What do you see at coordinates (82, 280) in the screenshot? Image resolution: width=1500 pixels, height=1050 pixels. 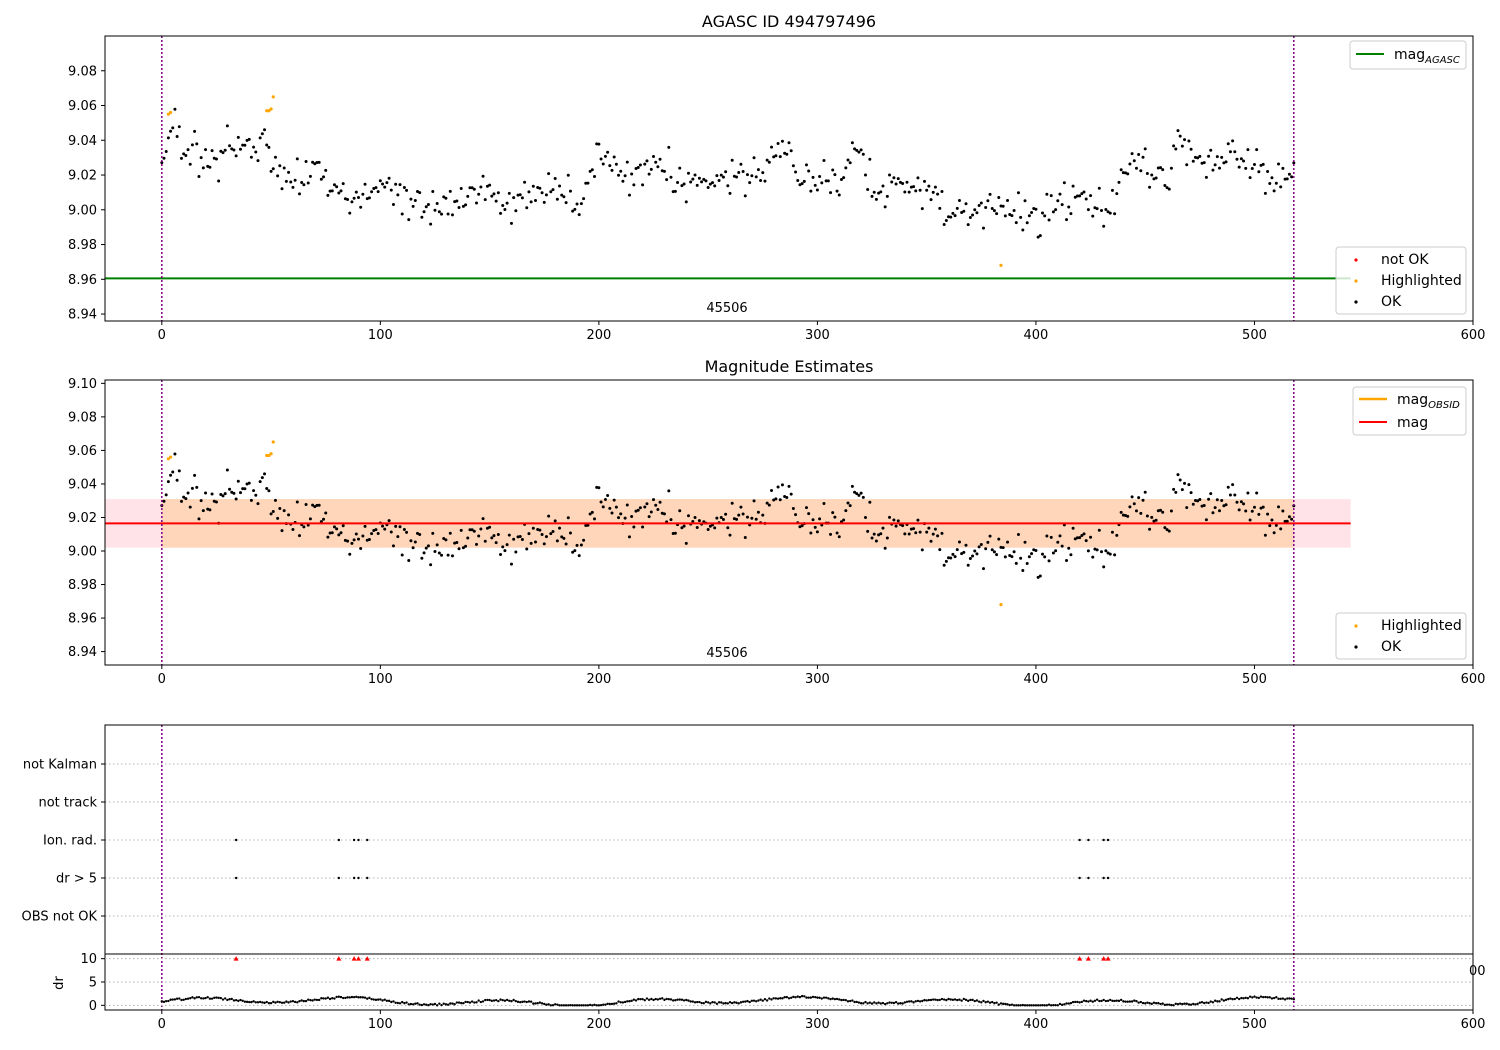 I see `y-tick-label: 8.96` at bounding box center [82, 280].